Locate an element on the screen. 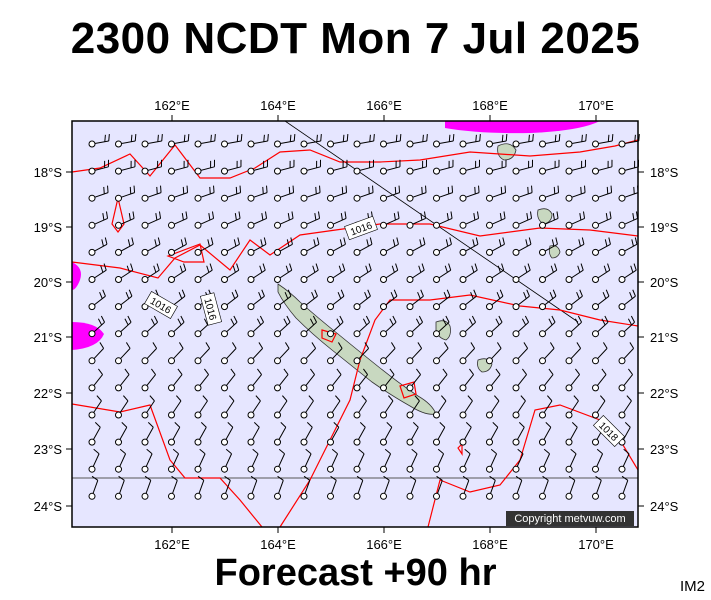 Image resolution: width=711 pixels, height=600 pixels. rain-area-west-lower is located at coordinates (88, 336).